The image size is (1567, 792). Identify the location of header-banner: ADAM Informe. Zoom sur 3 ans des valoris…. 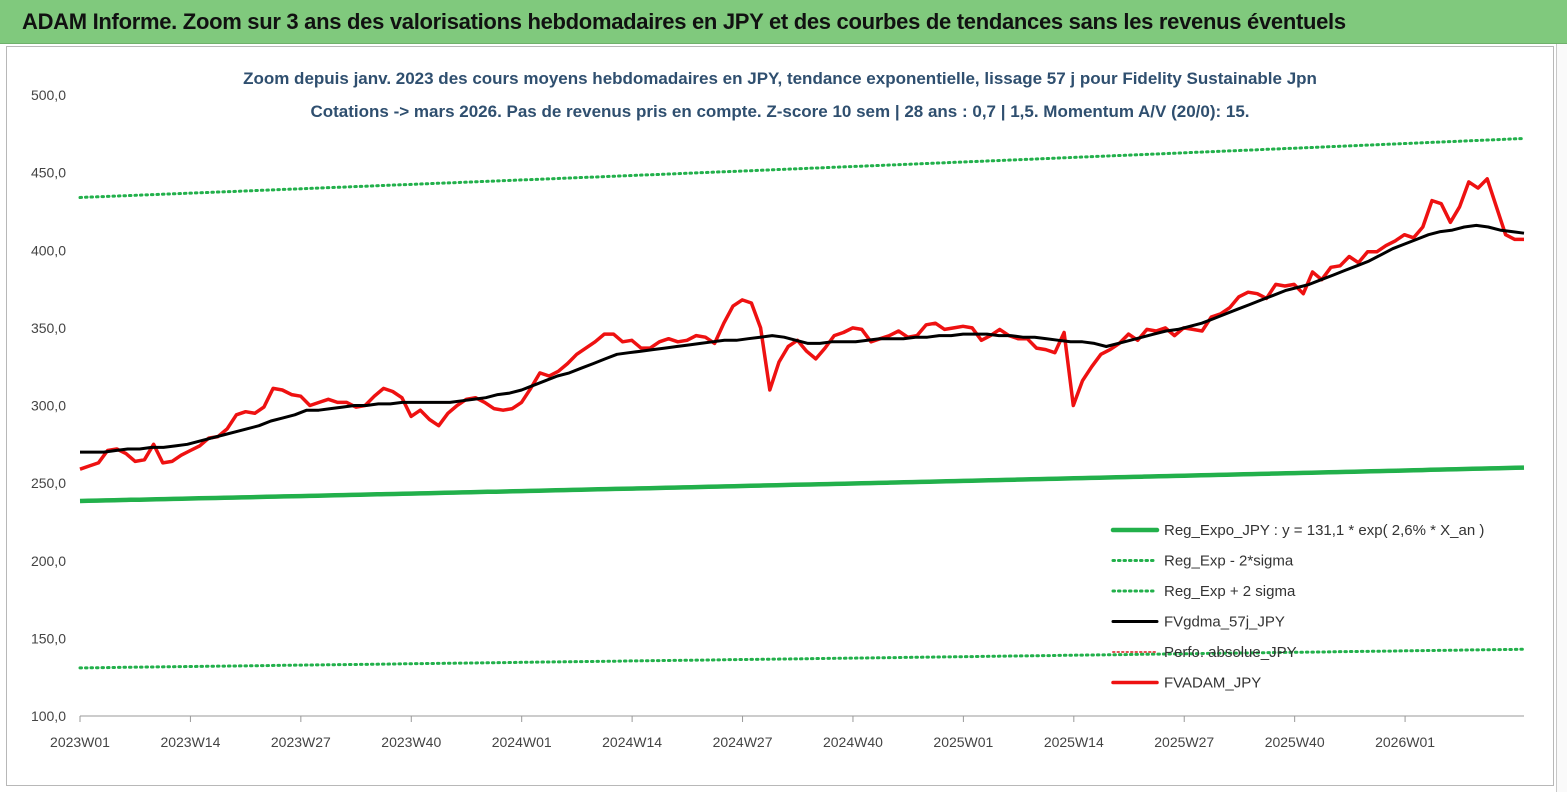
(783, 22).